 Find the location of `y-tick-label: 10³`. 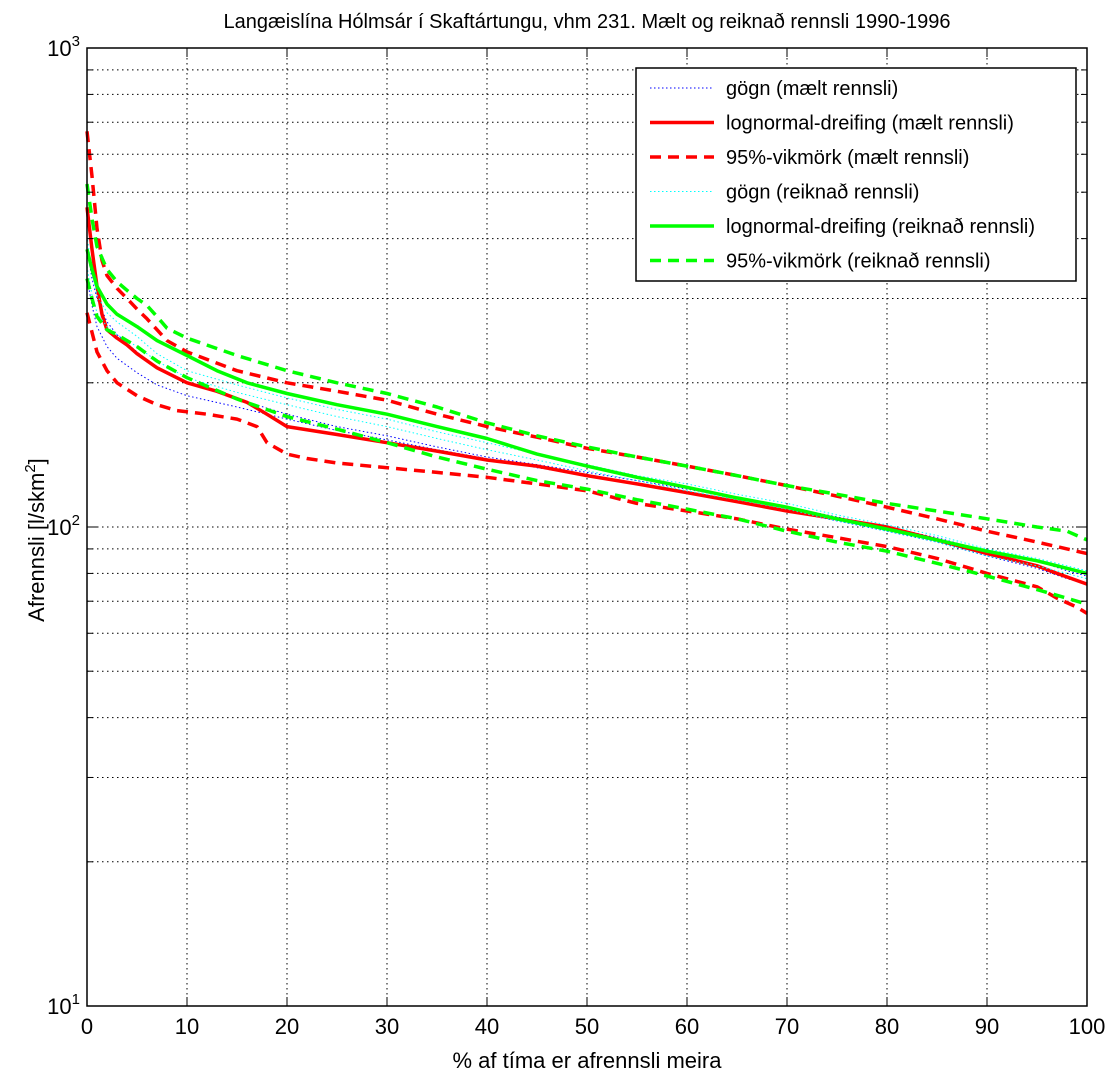

y-tick-label: 10³ is located at coordinates (63, 47).